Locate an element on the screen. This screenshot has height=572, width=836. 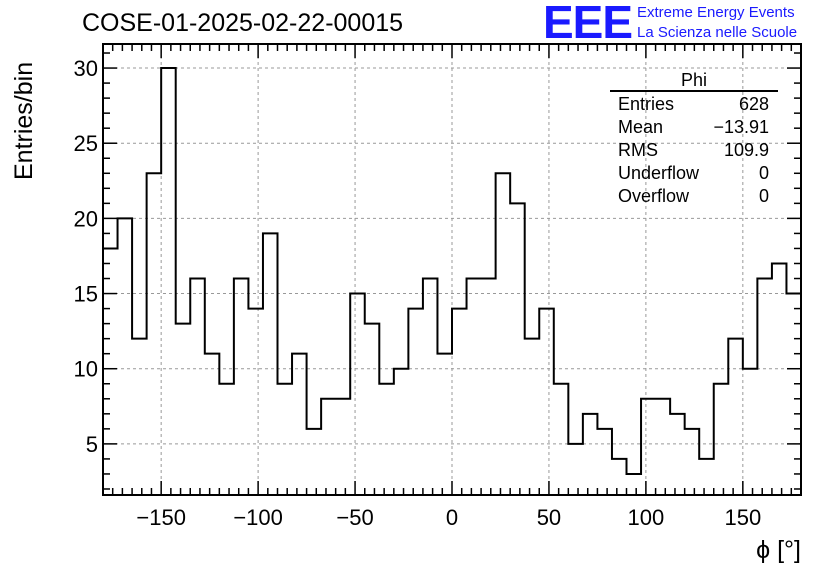
stats-label-mean: Mean is located at coordinates (640, 127).